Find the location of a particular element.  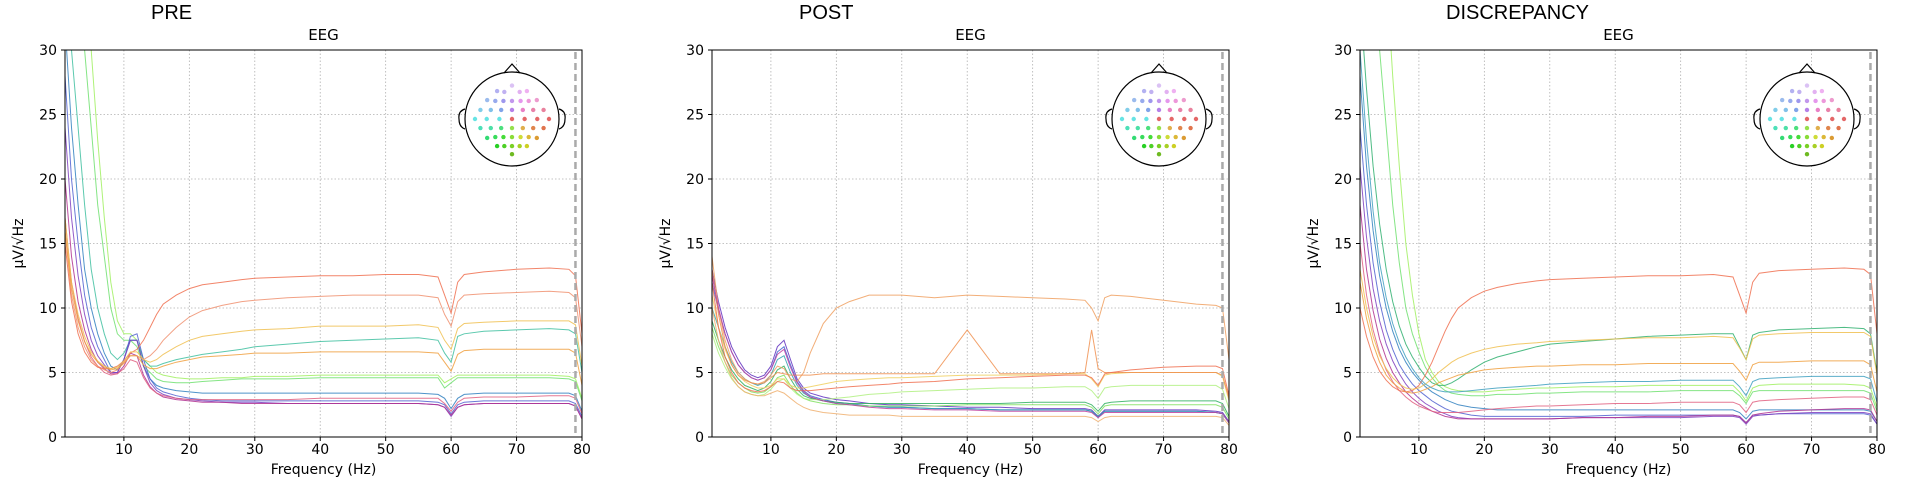

x-tick-label: 40 is located at coordinates (1615, 450).